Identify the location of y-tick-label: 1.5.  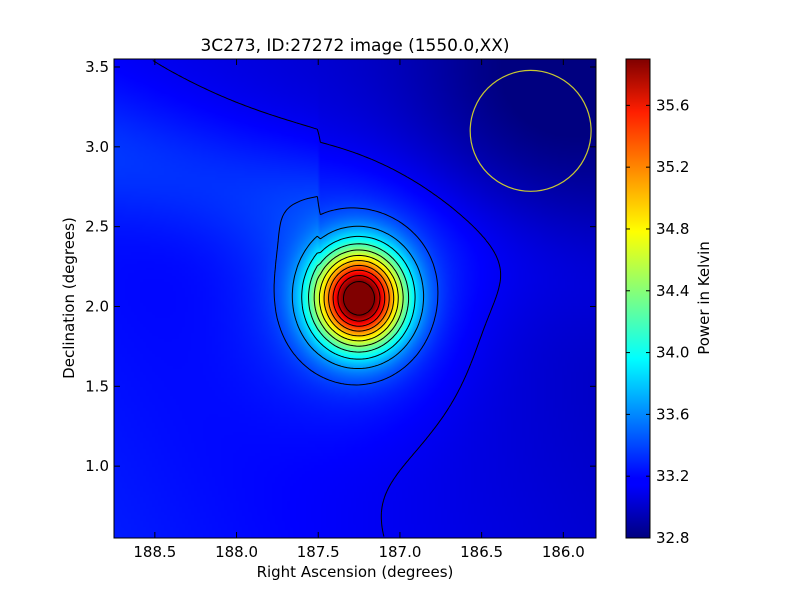
(97, 386).